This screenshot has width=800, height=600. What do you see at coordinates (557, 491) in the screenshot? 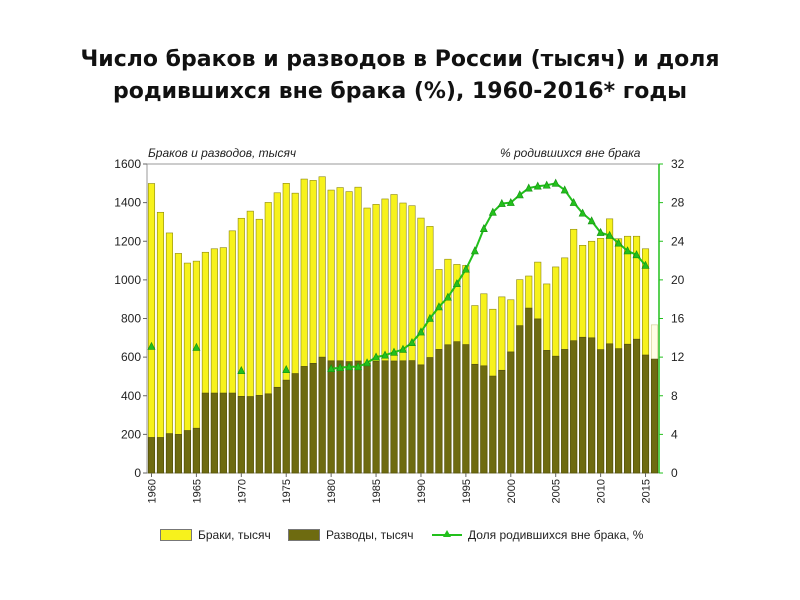
I see `x-tick-label: 2005` at bounding box center [557, 491].